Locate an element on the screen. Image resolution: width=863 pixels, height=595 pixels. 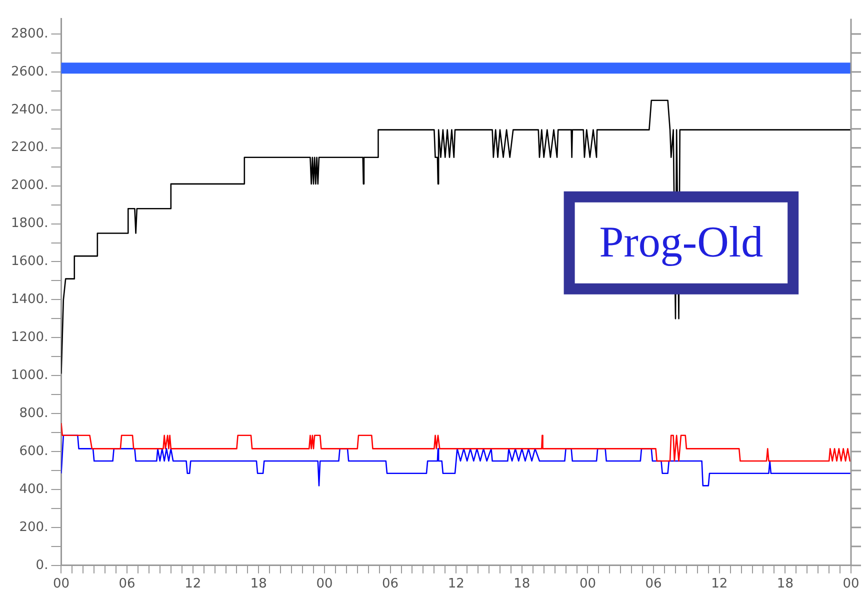
y-tick-label: 1000. is located at coordinates (29, 375).